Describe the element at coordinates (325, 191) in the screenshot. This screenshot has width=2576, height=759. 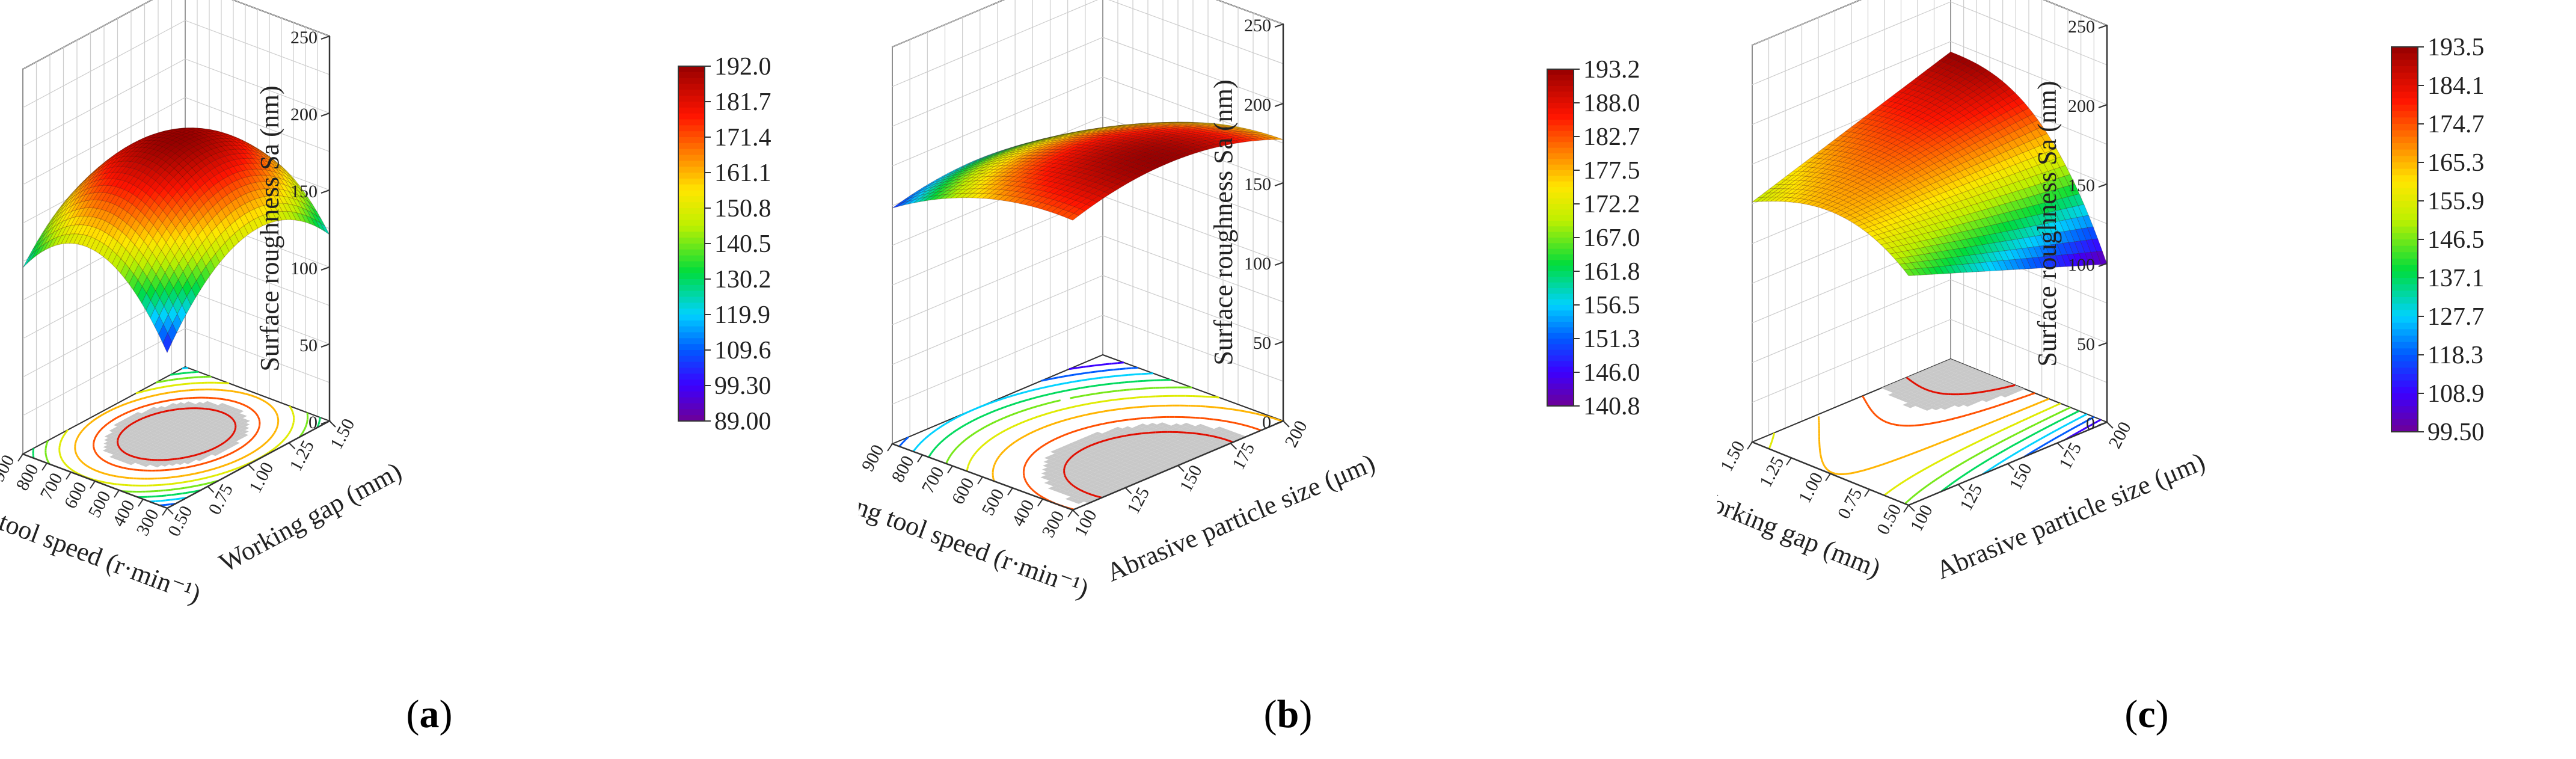
I see `z-tick` at that location.